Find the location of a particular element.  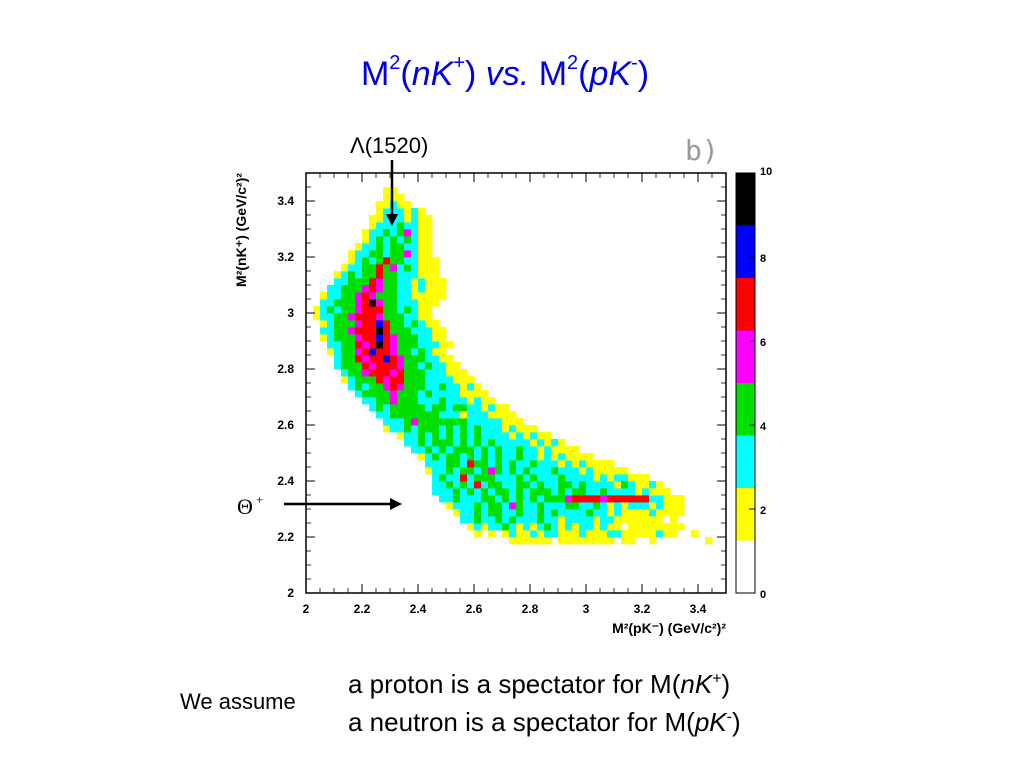

colorbar-segment is located at coordinates (745, 461).